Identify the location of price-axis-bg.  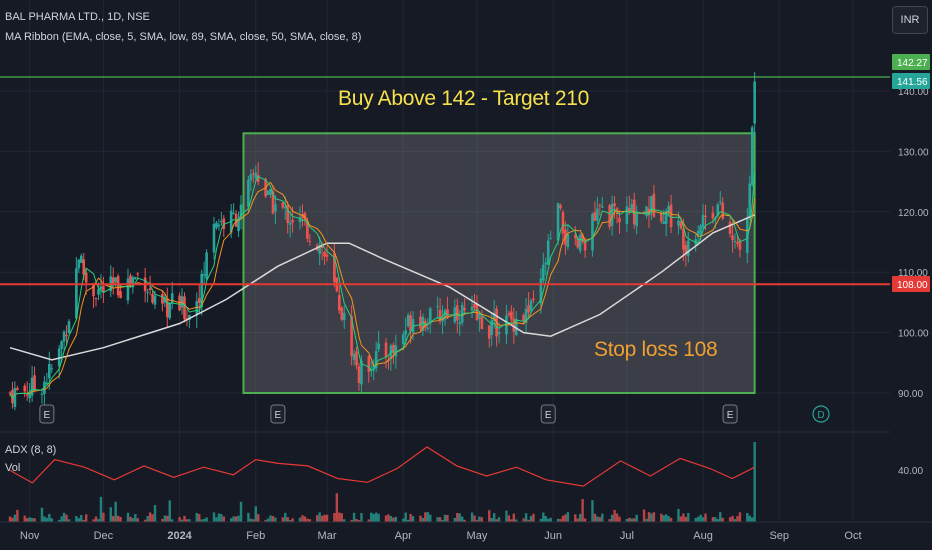
(911, 275).